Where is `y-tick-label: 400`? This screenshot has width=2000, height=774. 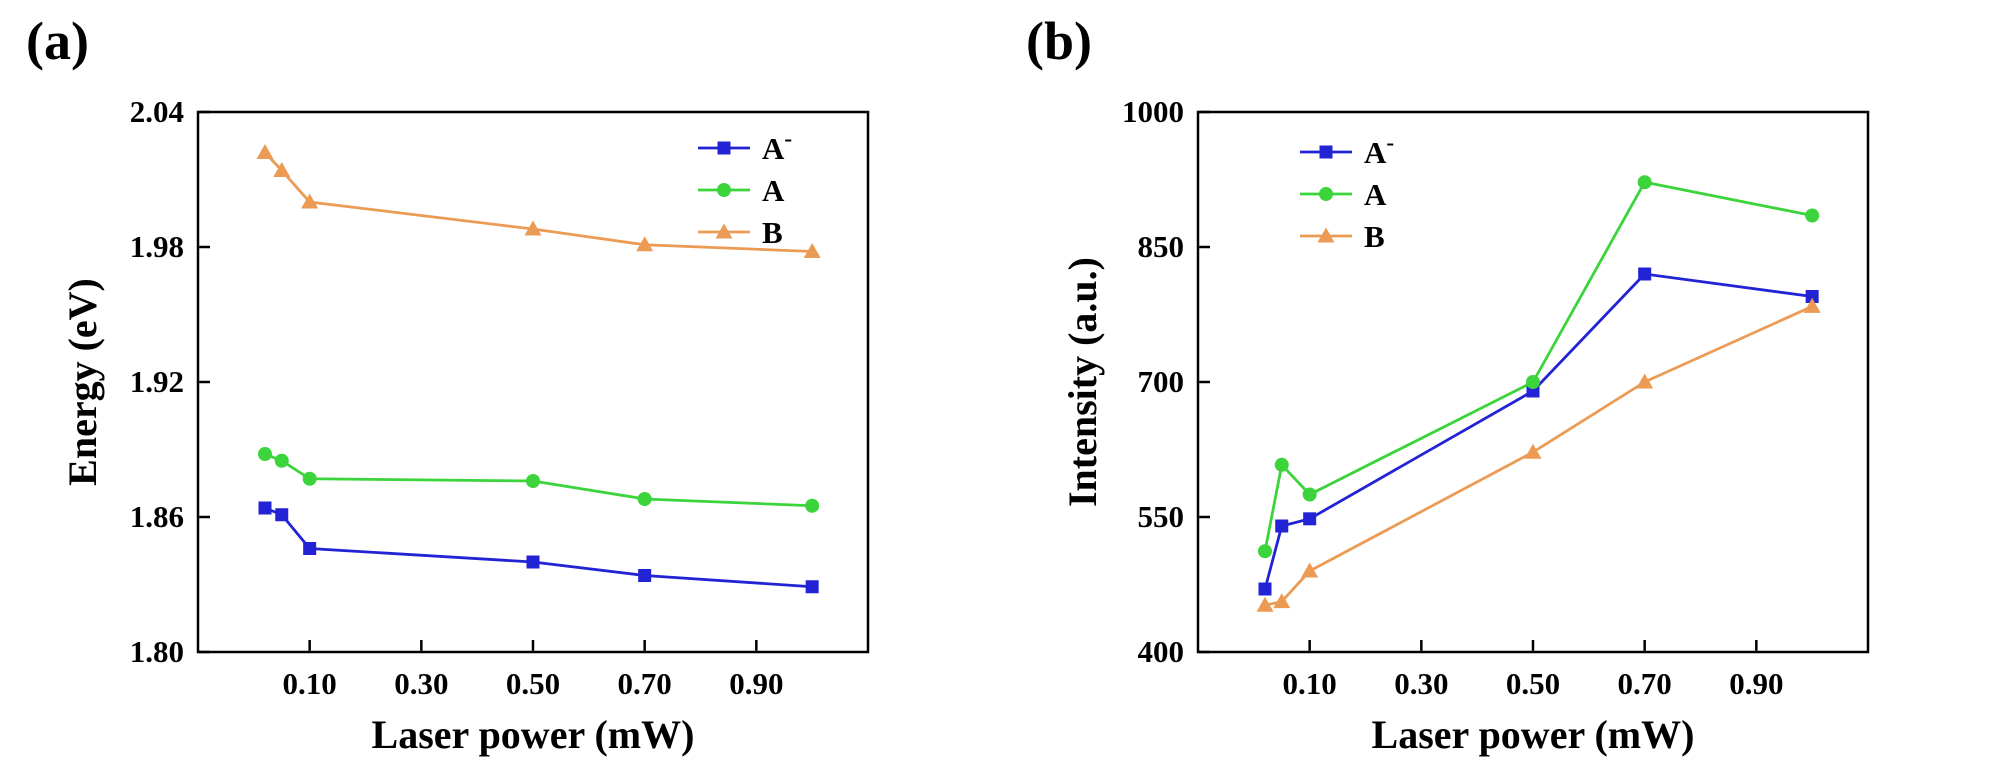
y-tick-label: 400 is located at coordinates (1161, 651).